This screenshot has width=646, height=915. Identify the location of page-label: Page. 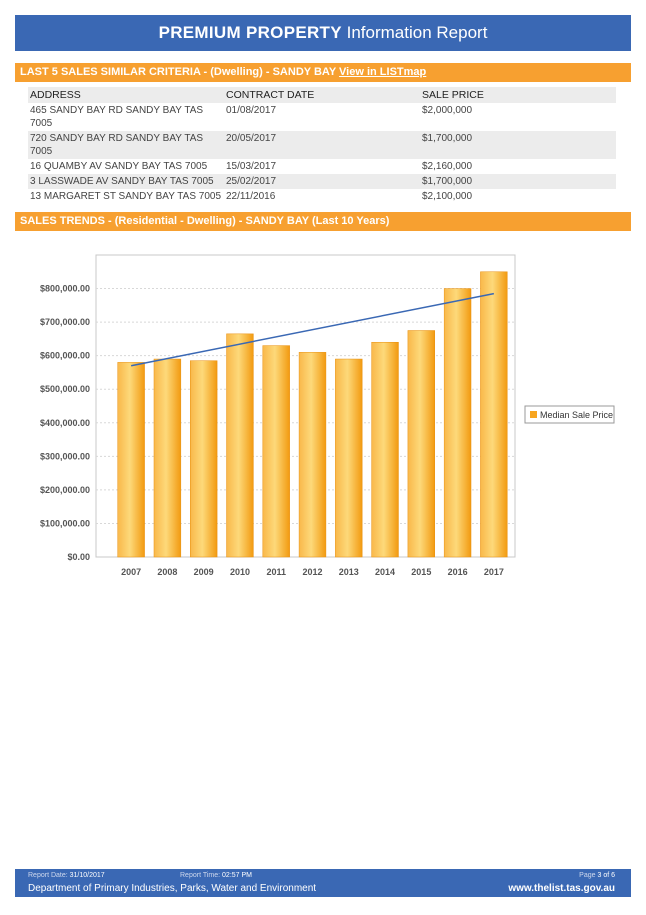
(587, 875).